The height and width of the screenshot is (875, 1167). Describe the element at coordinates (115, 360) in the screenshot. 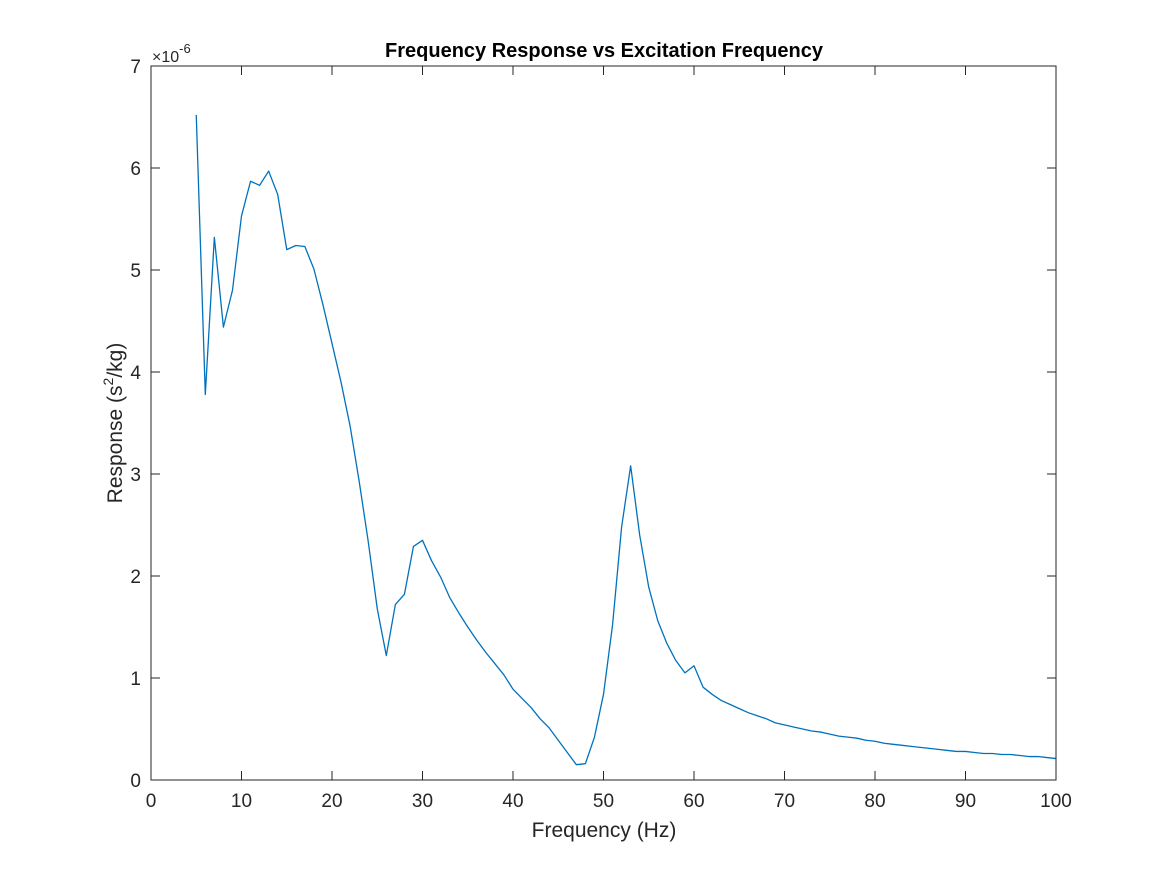

I see `y-axis-label-suffix: /kg)` at that location.